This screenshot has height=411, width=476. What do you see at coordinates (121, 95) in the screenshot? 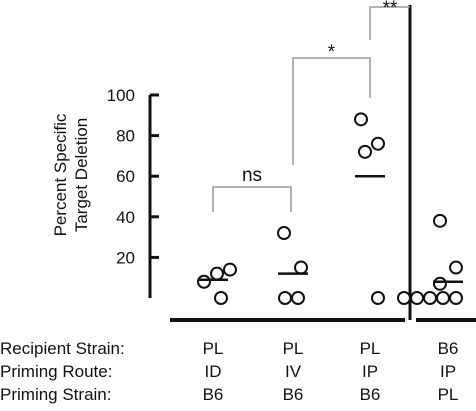
I see `y-tick-label: 100` at bounding box center [121, 95].